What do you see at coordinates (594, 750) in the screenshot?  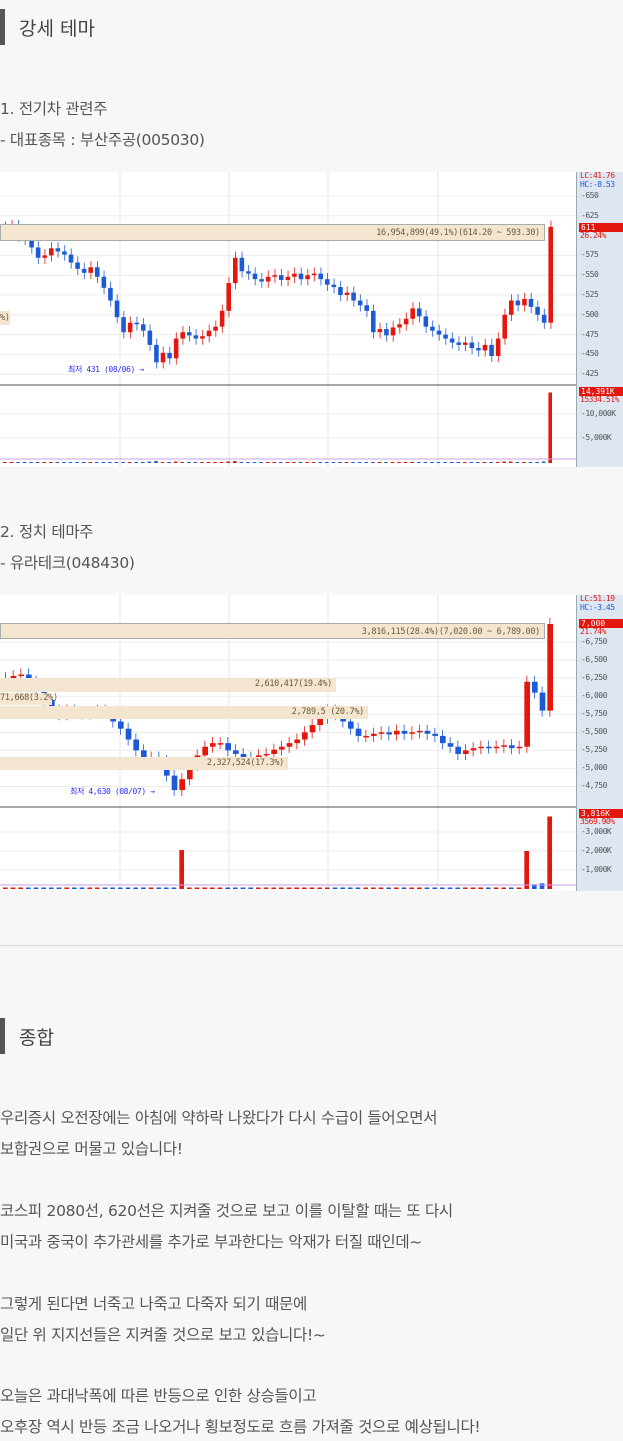 I see `price-tick-label: -5,250` at bounding box center [594, 750].